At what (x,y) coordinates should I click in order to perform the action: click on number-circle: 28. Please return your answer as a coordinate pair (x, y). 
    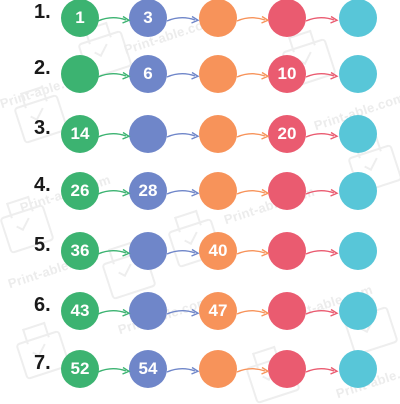
    Looking at the image, I should click on (148, 191).